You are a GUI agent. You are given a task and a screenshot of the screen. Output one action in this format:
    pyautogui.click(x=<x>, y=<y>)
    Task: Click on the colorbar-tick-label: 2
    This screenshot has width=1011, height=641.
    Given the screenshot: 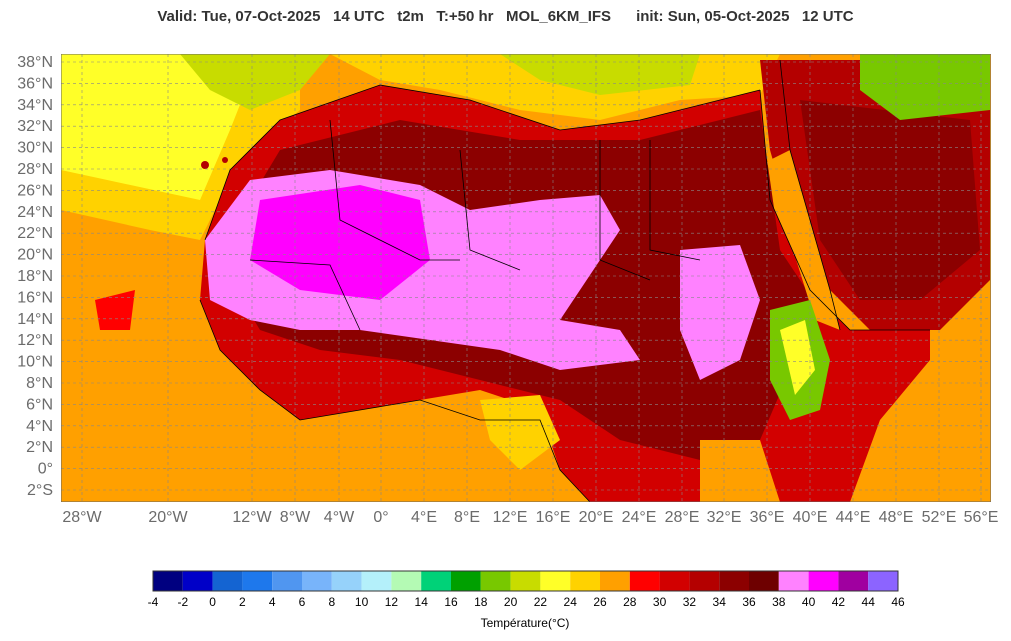 What is the action you would take?
    pyautogui.click(x=242, y=602)
    